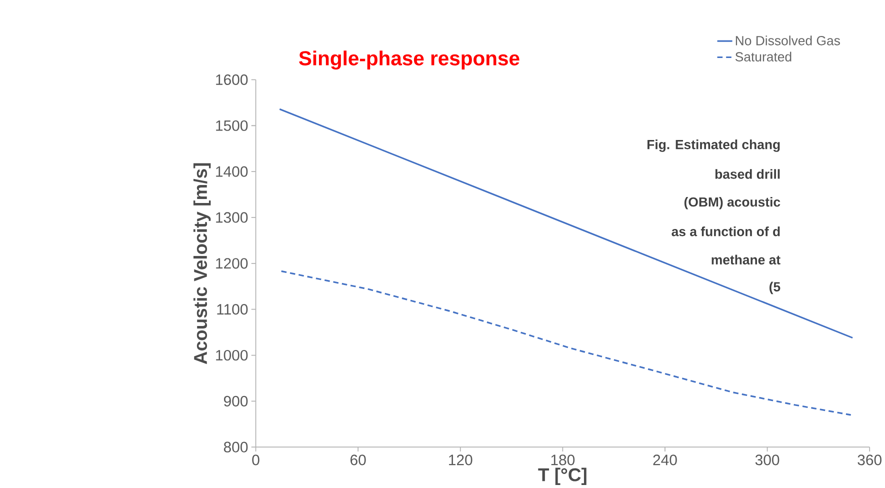 This screenshot has height=488, width=885. I want to click on annotation: (OBM) acoustic, so click(732, 203).